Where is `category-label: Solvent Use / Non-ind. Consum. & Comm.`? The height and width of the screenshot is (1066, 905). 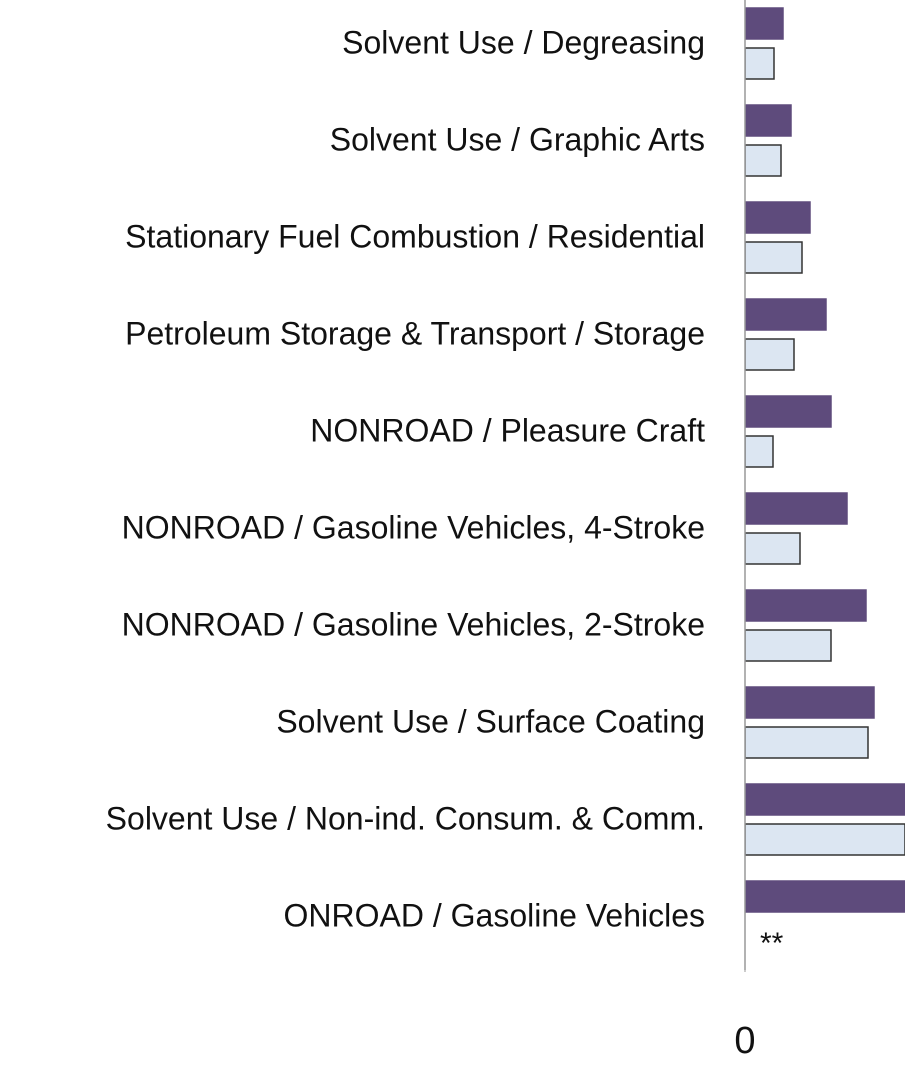 category-label: Solvent Use / Non-ind. Consum. & Comm. is located at coordinates (405, 818).